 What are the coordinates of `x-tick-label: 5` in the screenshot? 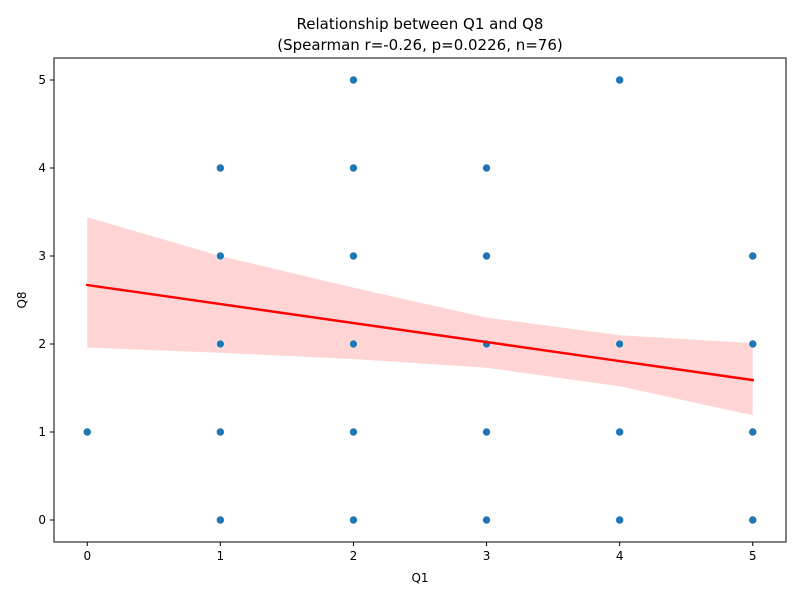 It's located at (753, 556).